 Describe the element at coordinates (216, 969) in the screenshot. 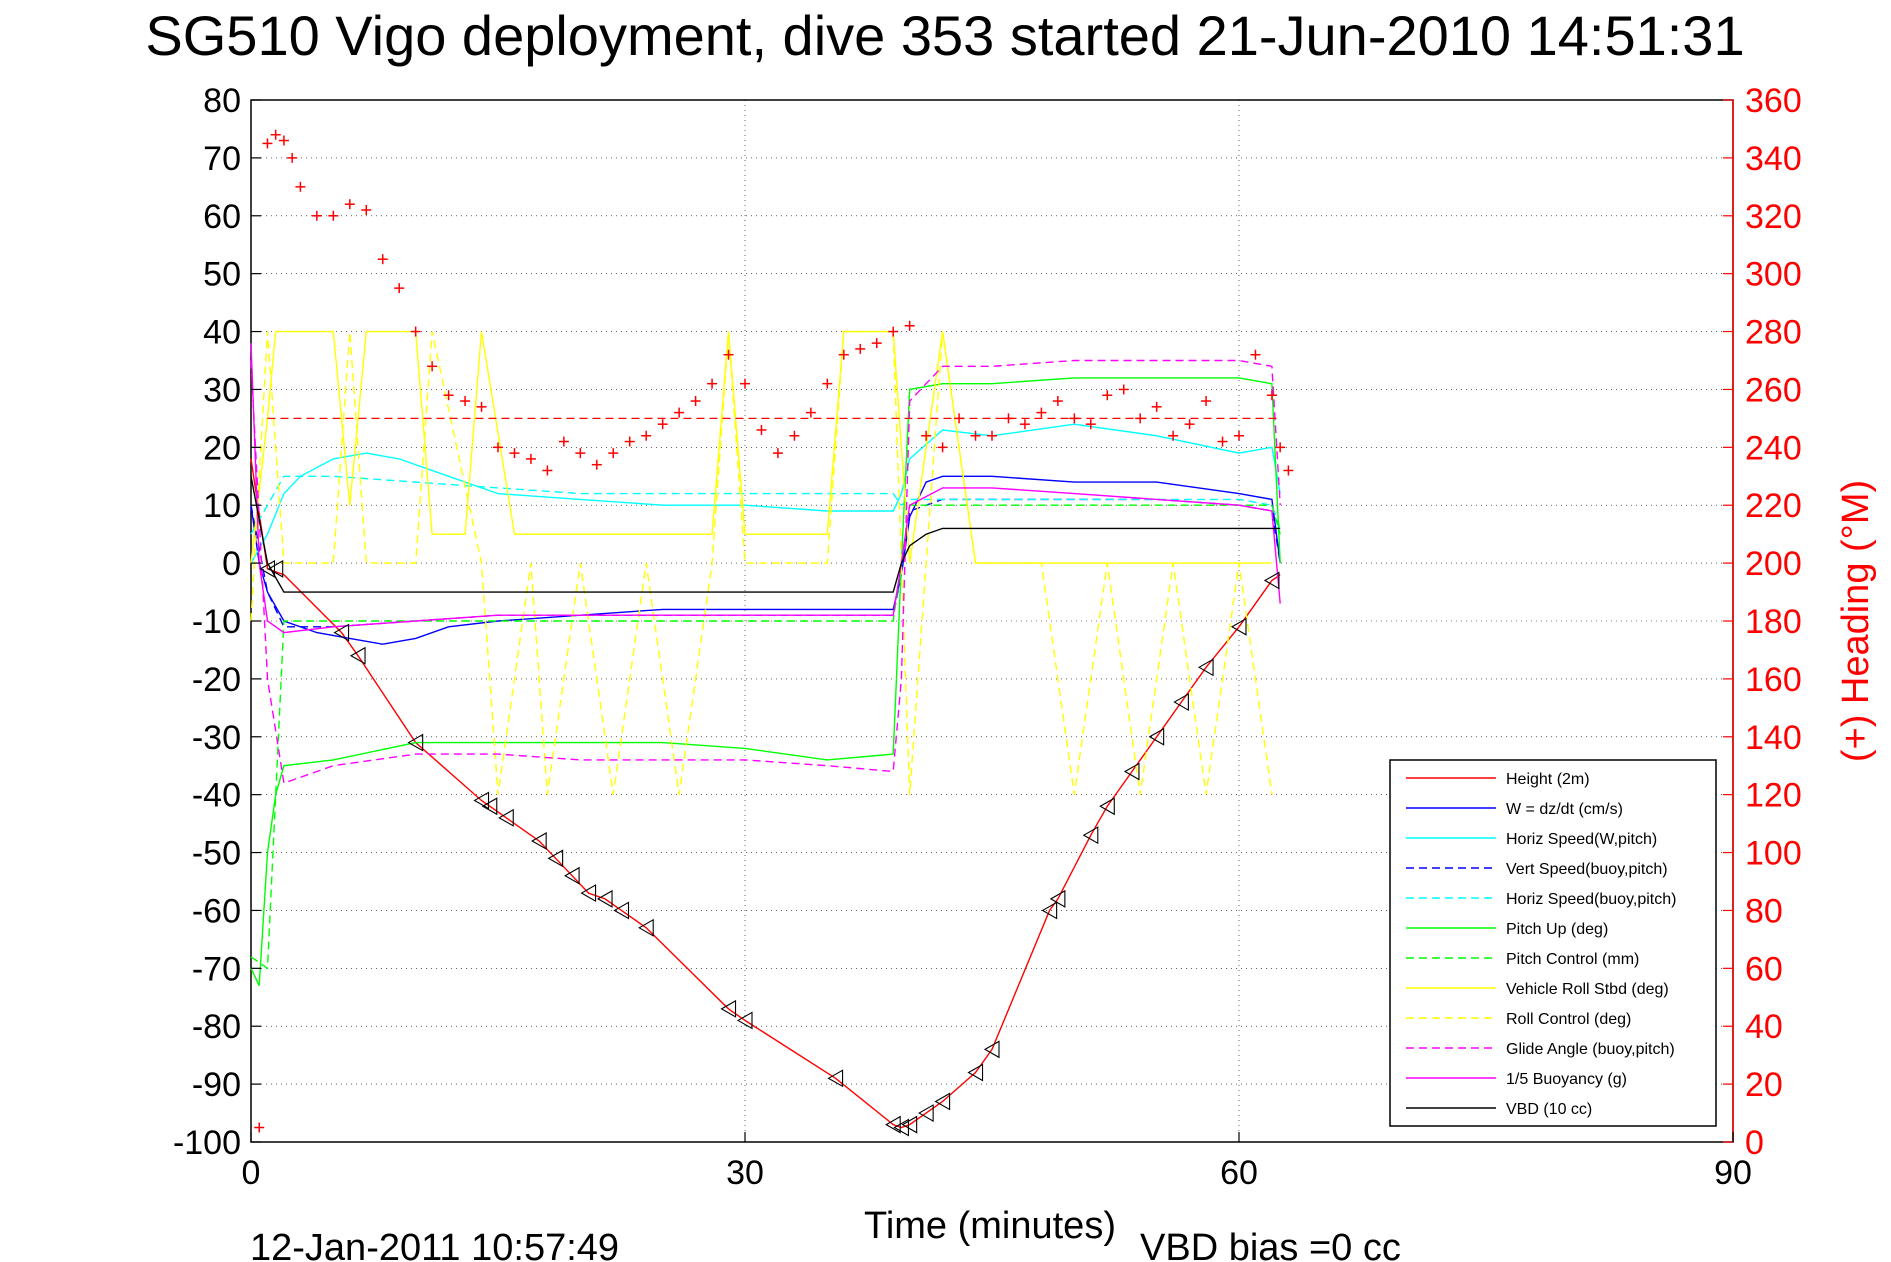

I see `left-tick-label: -70` at that location.